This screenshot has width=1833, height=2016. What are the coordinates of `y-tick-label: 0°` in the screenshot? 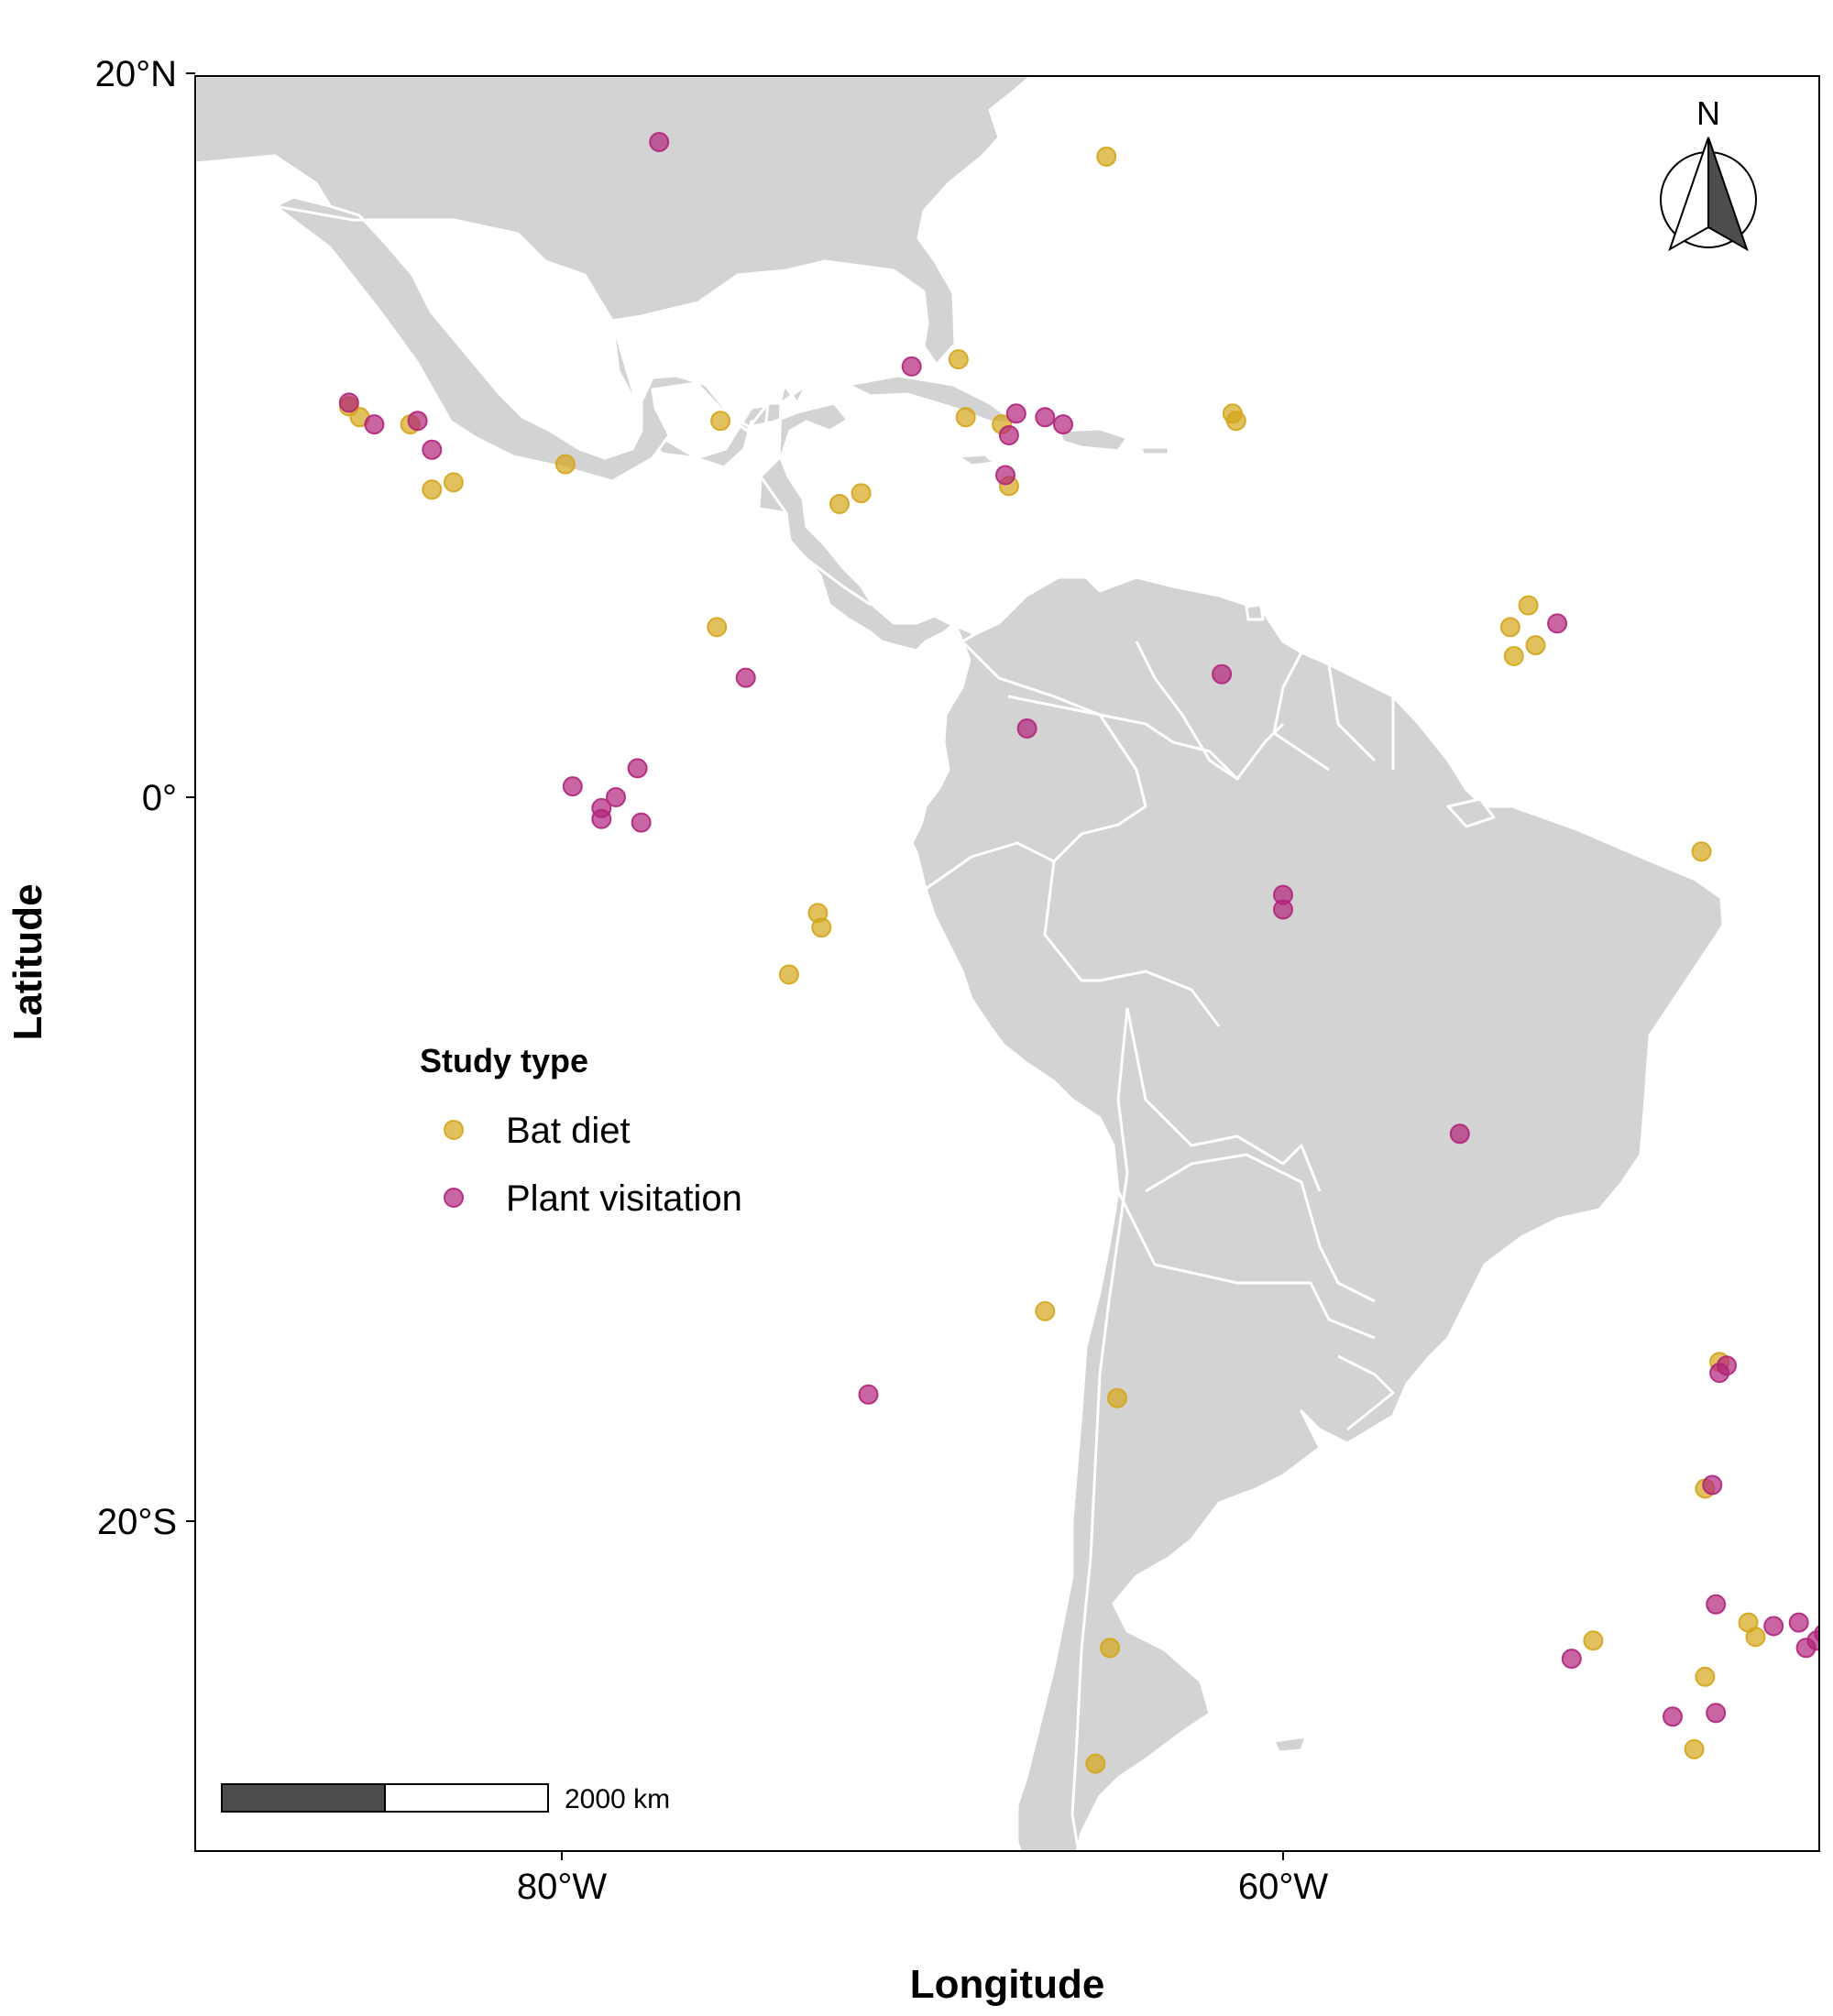 It's located at (159, 798).